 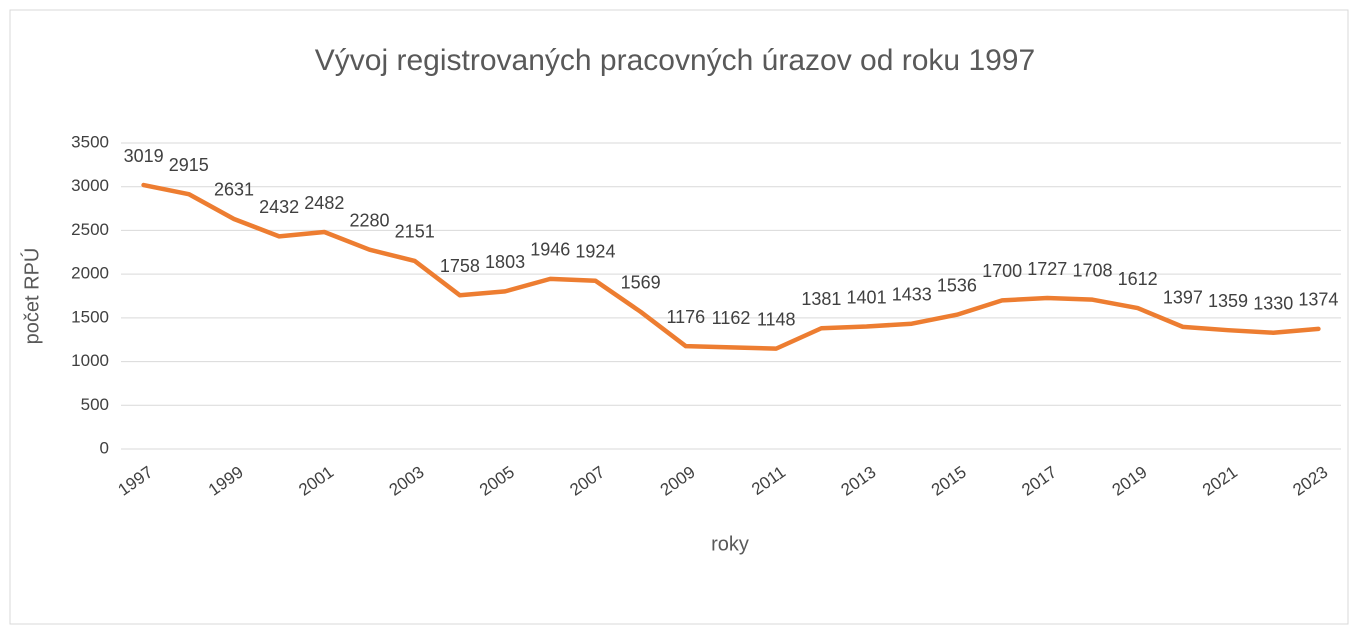 I want to click on data-label: 1401, so click(x=867, y=297).